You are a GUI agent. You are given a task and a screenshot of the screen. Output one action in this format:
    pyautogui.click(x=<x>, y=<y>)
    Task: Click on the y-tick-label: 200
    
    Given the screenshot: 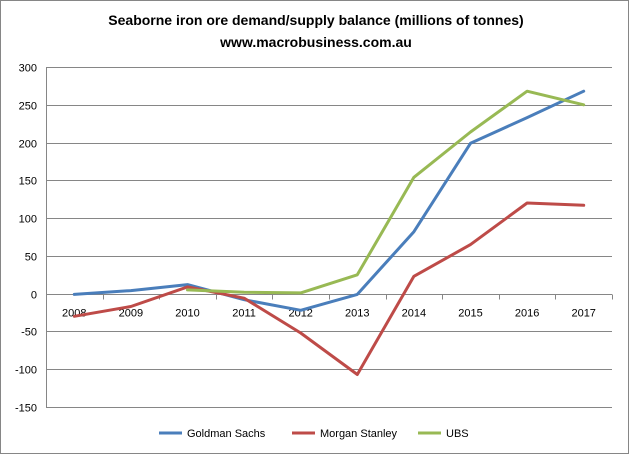 What is the action you would take?
    pyautogui.click(x=28, y=145)
    